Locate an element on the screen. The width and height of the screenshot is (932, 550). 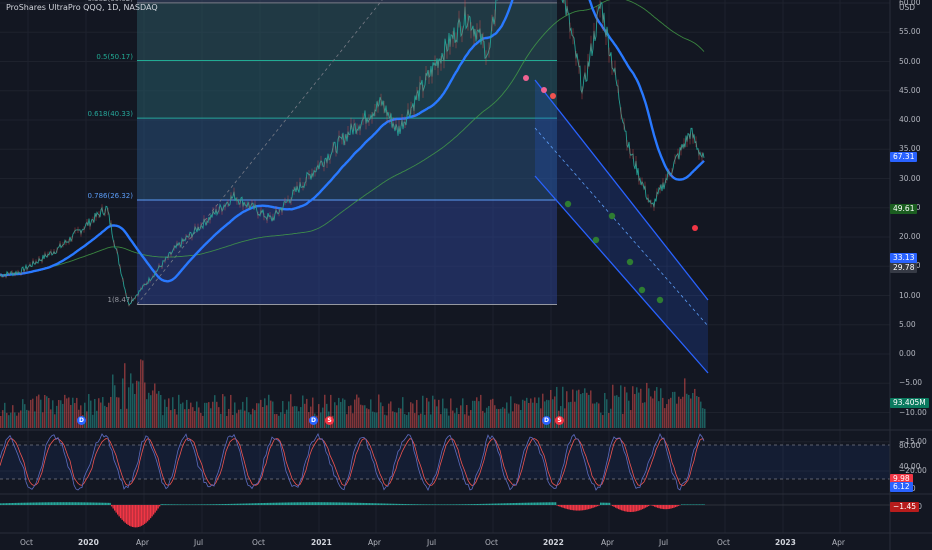
fib-level-label: 0.5(50.17) is located at coordinates (114, 56).